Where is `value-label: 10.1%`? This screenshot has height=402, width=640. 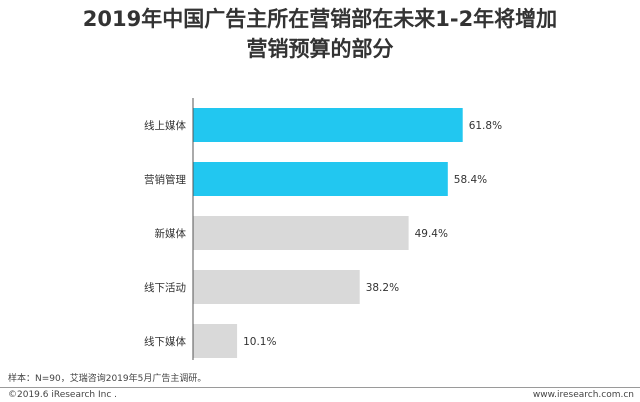
value-label: 10.1% is located at coordinates (259, 342).